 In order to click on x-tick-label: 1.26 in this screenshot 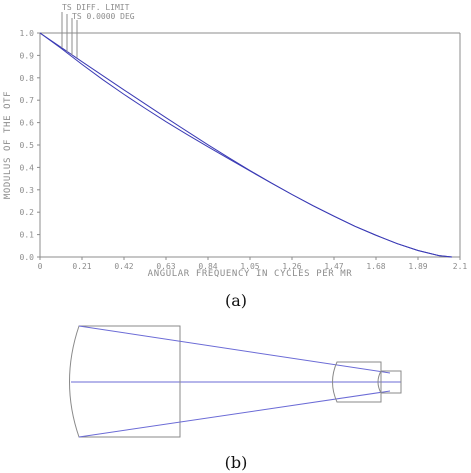, I will do `click(291, 266)`.